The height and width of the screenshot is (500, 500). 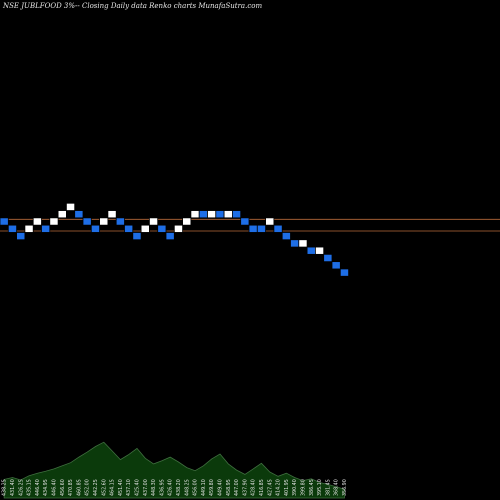 I want to click on x-tick-label-15: 451.40, so click(x=121, y=487).